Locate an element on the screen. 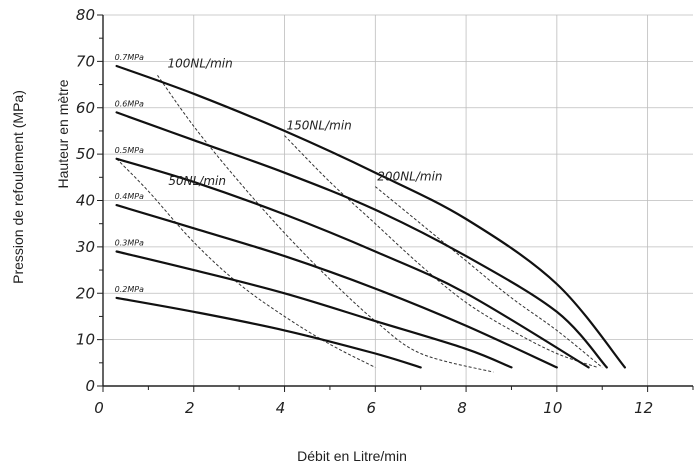  pressure-label: 0.2MPa is located at coordinates (129, 289).